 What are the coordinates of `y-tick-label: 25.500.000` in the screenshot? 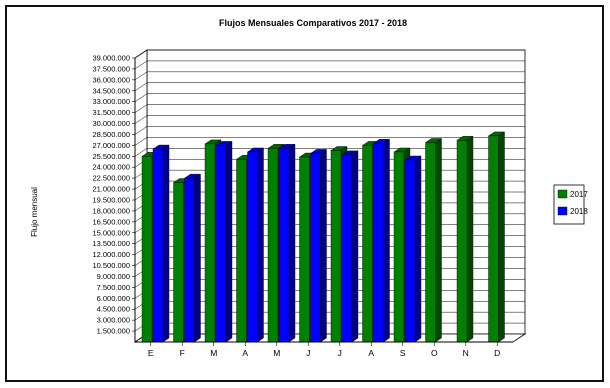 It's located at (111, 156).